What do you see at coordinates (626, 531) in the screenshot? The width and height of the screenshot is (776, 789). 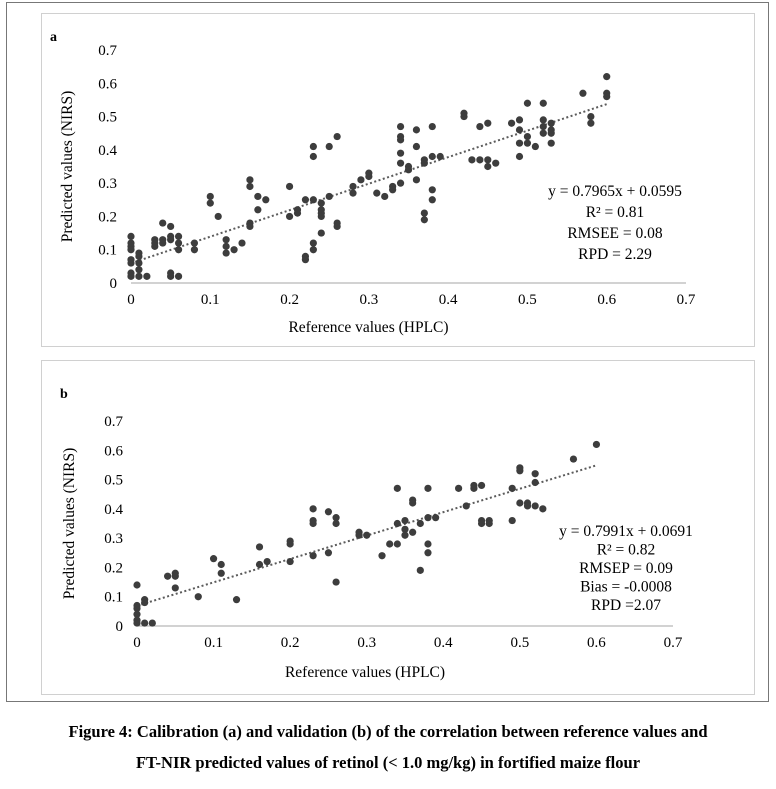 I see `regression-annotation: y = 0.7991x + 0.0691` at bounding box center [626, 531].